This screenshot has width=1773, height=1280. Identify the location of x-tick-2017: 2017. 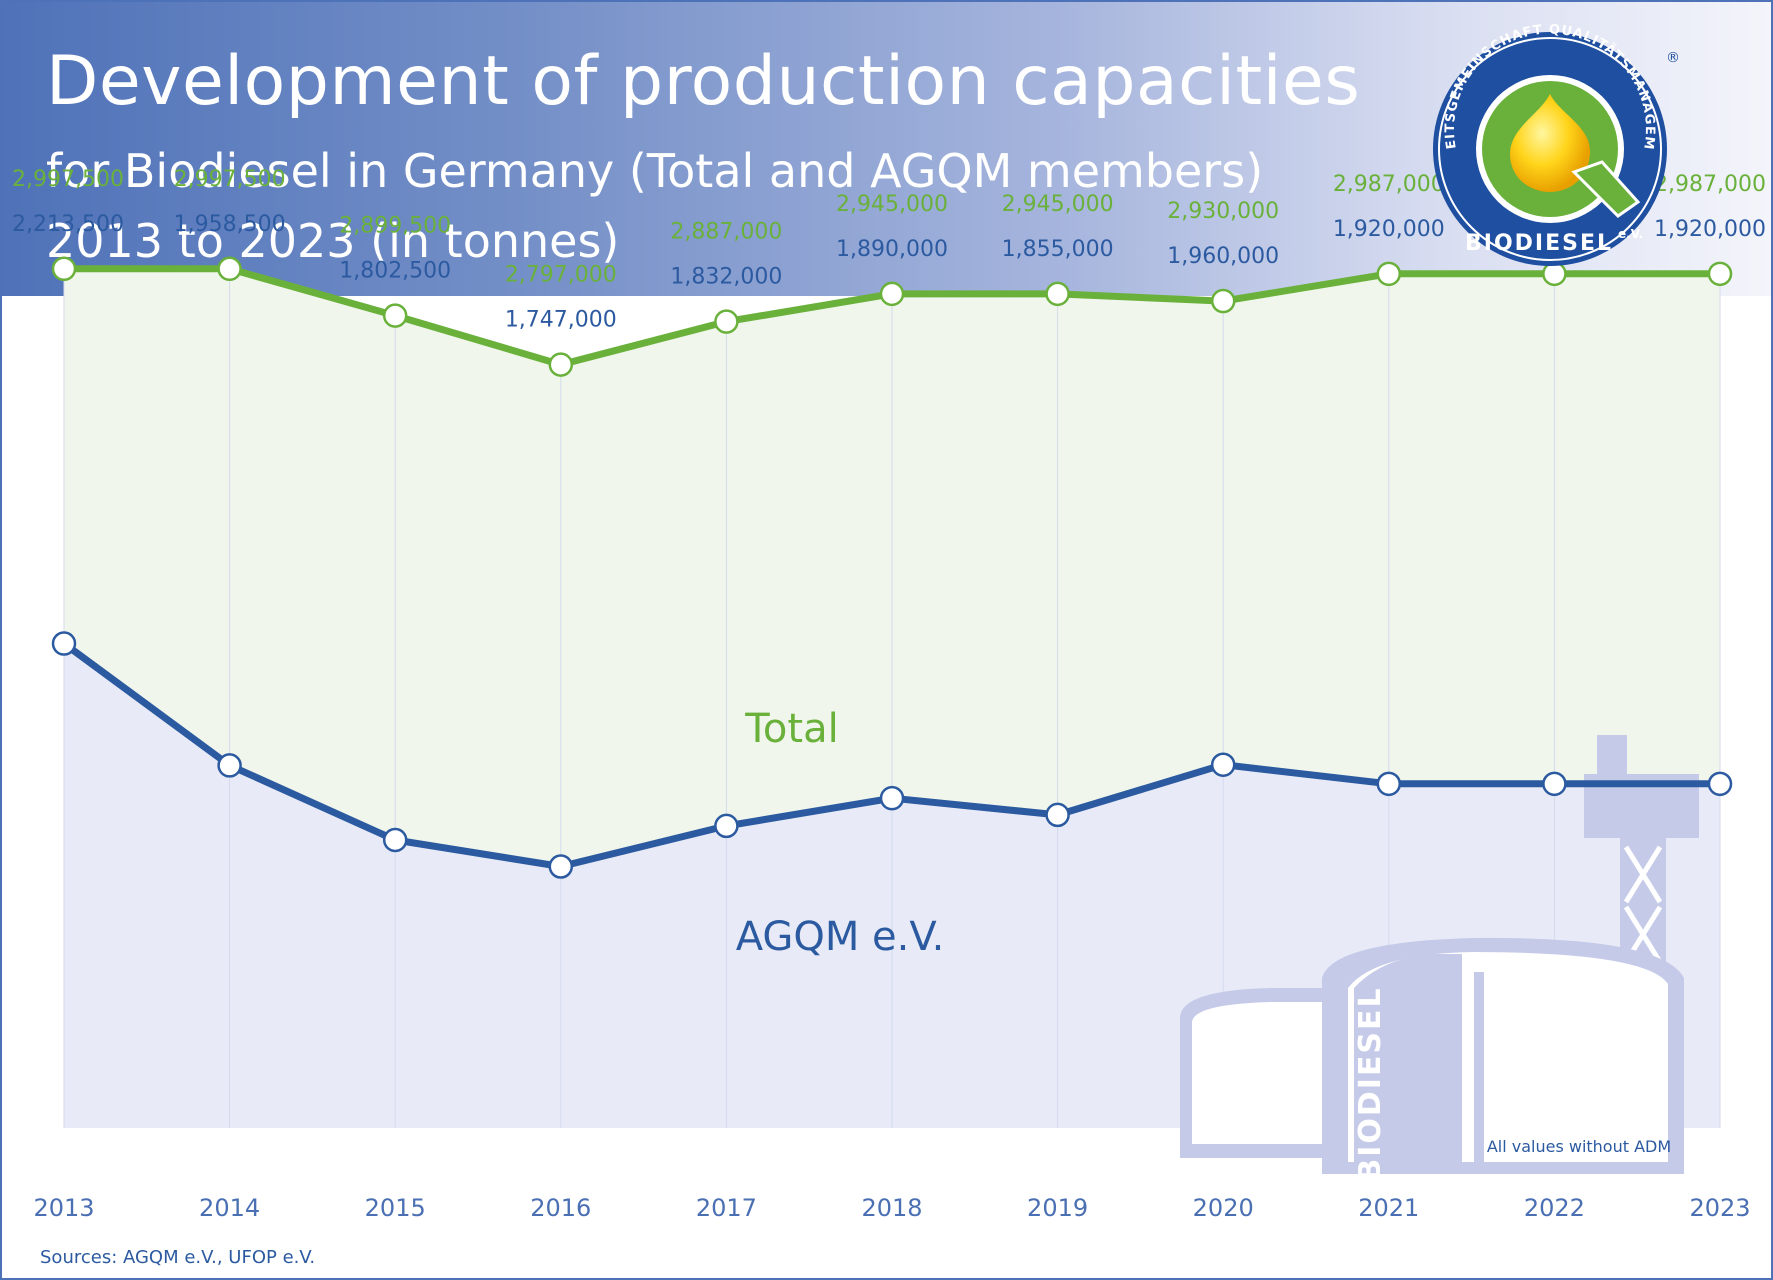
(726, 1208).